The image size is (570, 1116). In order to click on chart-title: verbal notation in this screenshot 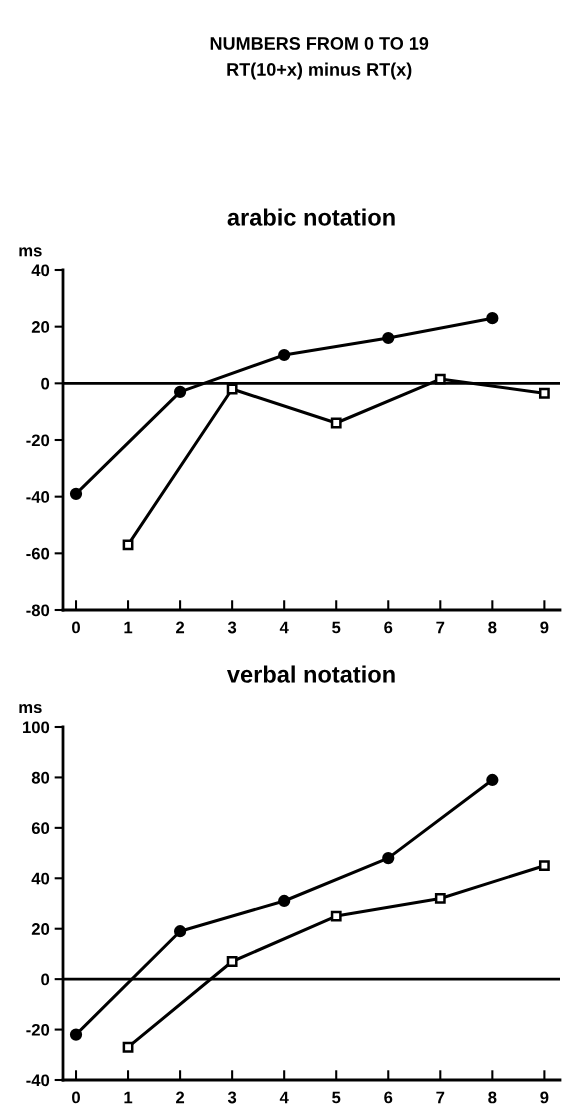, I will do `click(310, 674)`.